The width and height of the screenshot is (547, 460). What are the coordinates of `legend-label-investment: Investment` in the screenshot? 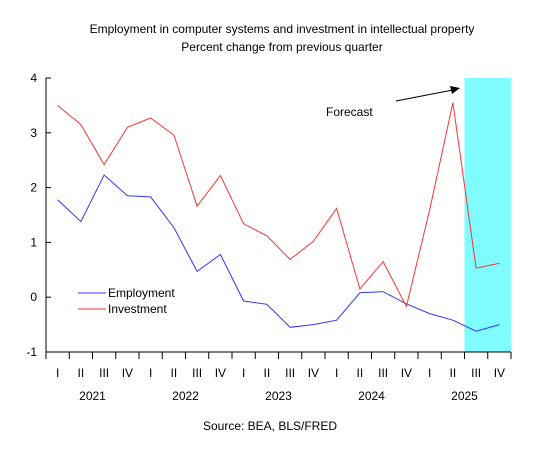 It's located at (137, 309).